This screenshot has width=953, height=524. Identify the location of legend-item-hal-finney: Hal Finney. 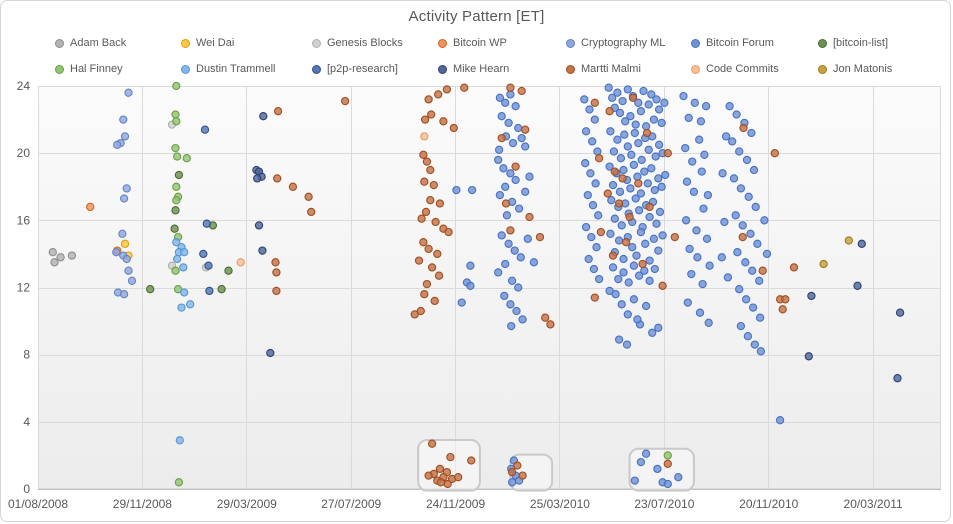
(89, 69).